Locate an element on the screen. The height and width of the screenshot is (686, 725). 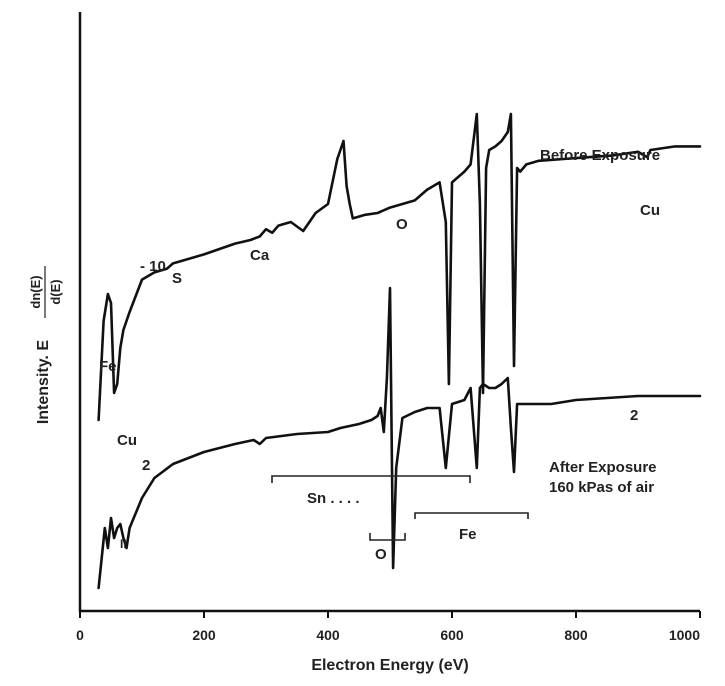
annotation-fe-after: Fe is located at coordinates (468, 534).